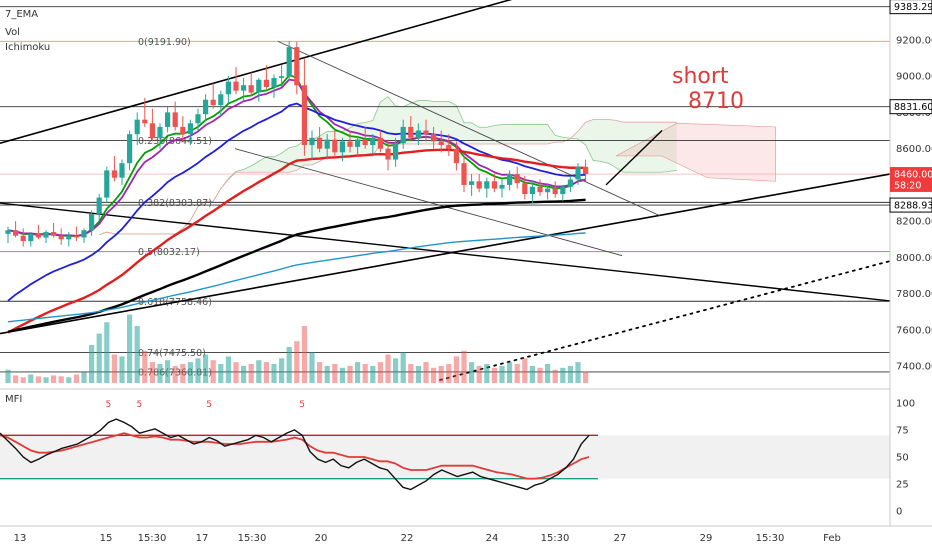  I want to click on note-line-1: short, so click(700, 76).